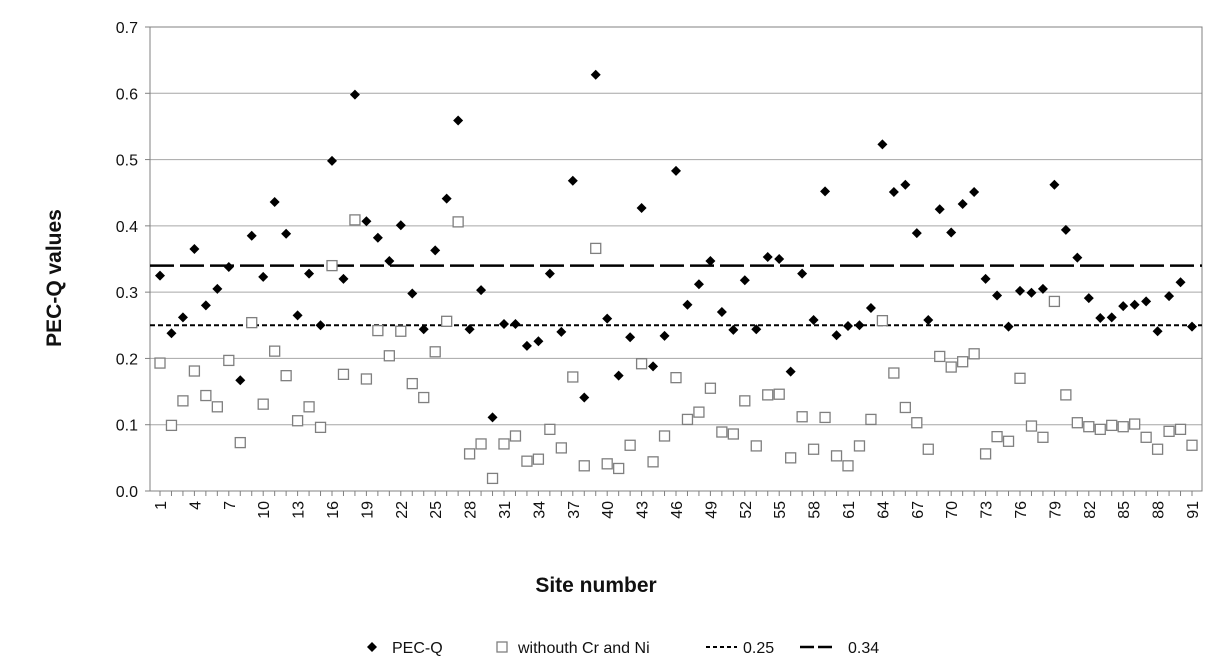 This screenshot has width=1208, height=662. What do you see at coordinates (849, 510) in the screenshot?
I see `x-tick-label: 61` at bounding box center [849, 510].